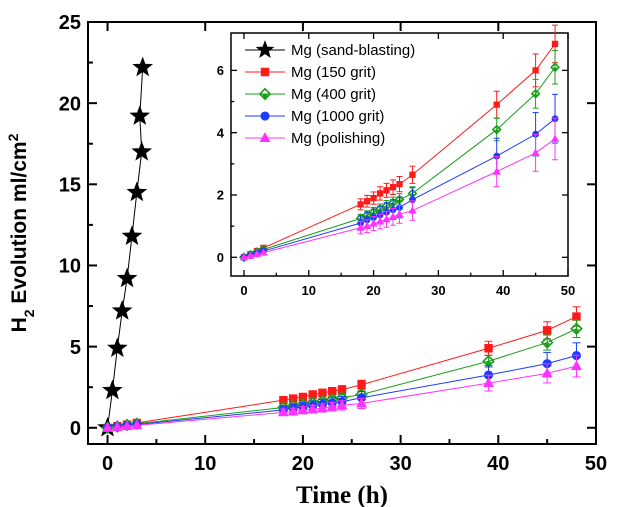 This screenshot has width=617, height=507. Describe the element at coordinates (243, 290) in the screenshot. I see `inset-xtick-label: 0` at that location.